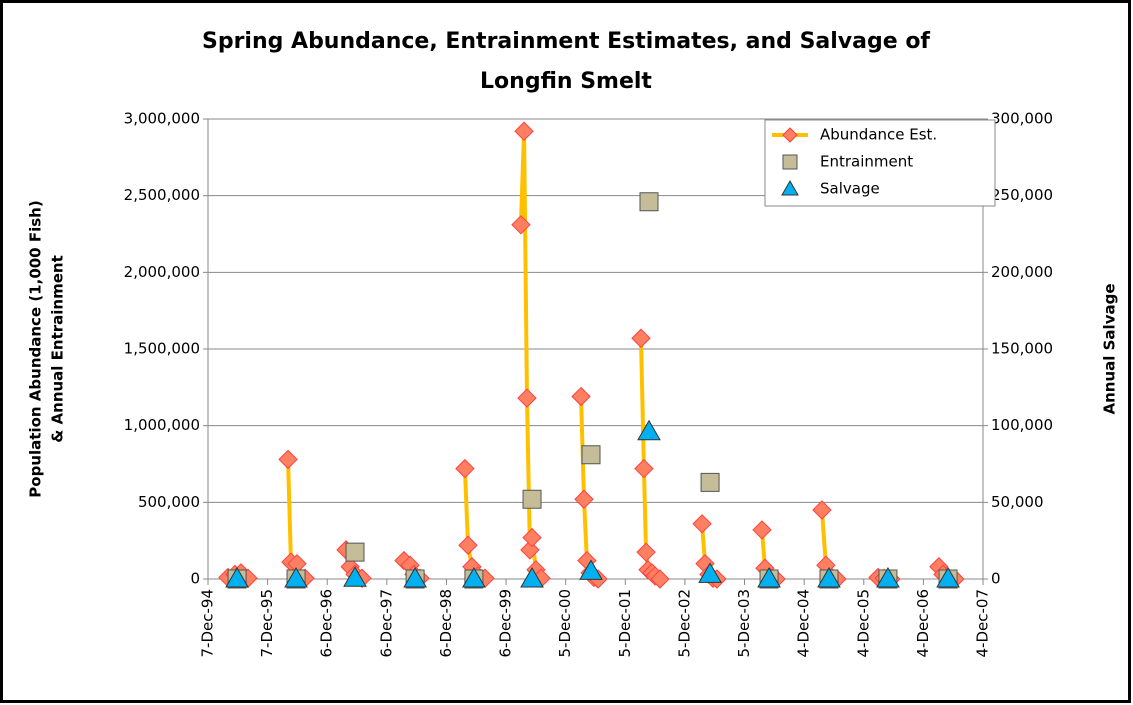 The image size is (1133, 705). Describe the element at coordinates (923, 623) in the screenshot. I see `x-tick-label: 4-Dec-06` at that location.